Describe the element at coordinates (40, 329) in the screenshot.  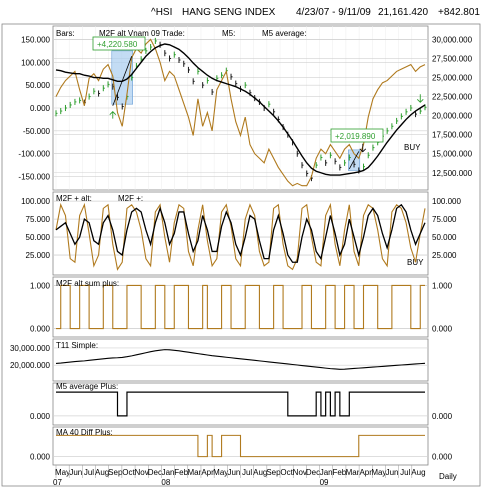
I see `sum-left-tick-label: 0.000` at that location.